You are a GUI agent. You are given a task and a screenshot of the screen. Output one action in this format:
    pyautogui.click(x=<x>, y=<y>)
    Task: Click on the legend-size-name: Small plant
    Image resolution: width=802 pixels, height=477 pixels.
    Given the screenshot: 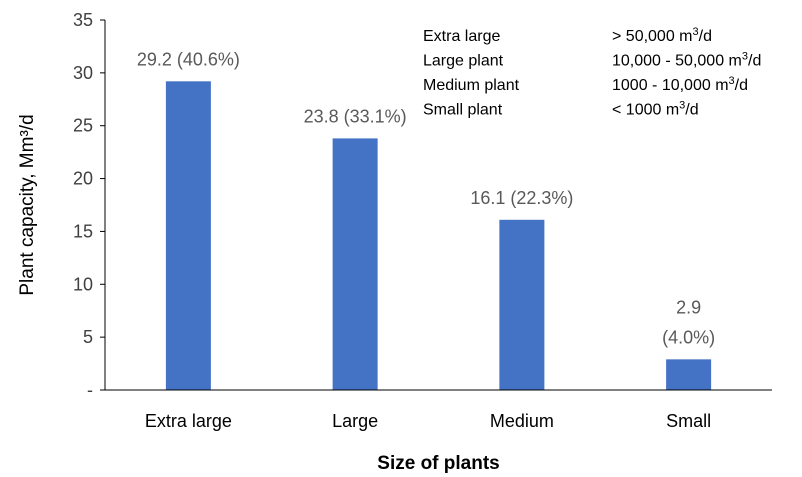 What is the action you would take?
    pyautogui.click(x=463, y=110)
    